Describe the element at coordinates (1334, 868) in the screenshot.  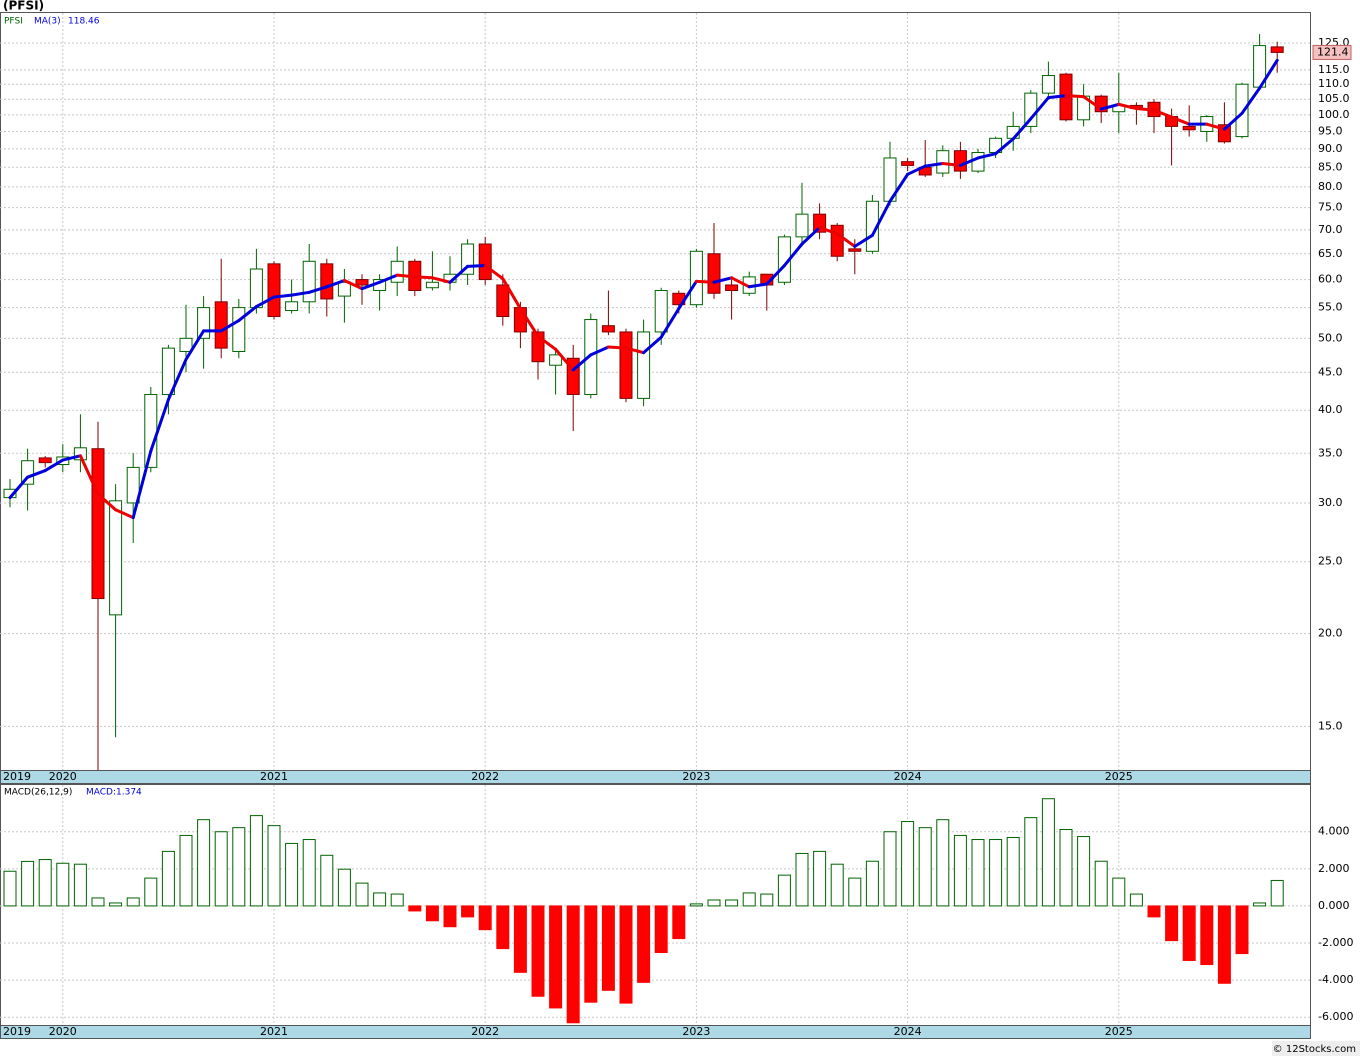
I see `y-tick-label: 2.000` at that location.